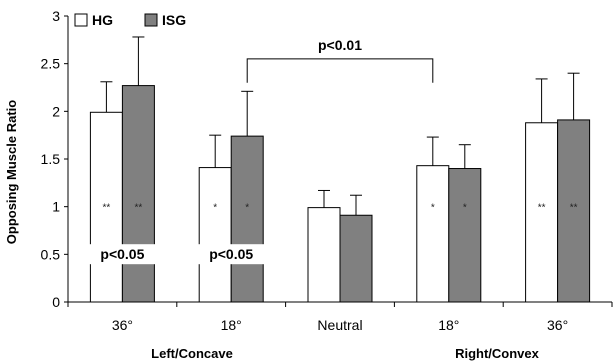 This screenshot has width=615, height=364. Describe the element at coordinates (174, 20) in the screenshot. I see `legend-label-isg: ISG` at that location.